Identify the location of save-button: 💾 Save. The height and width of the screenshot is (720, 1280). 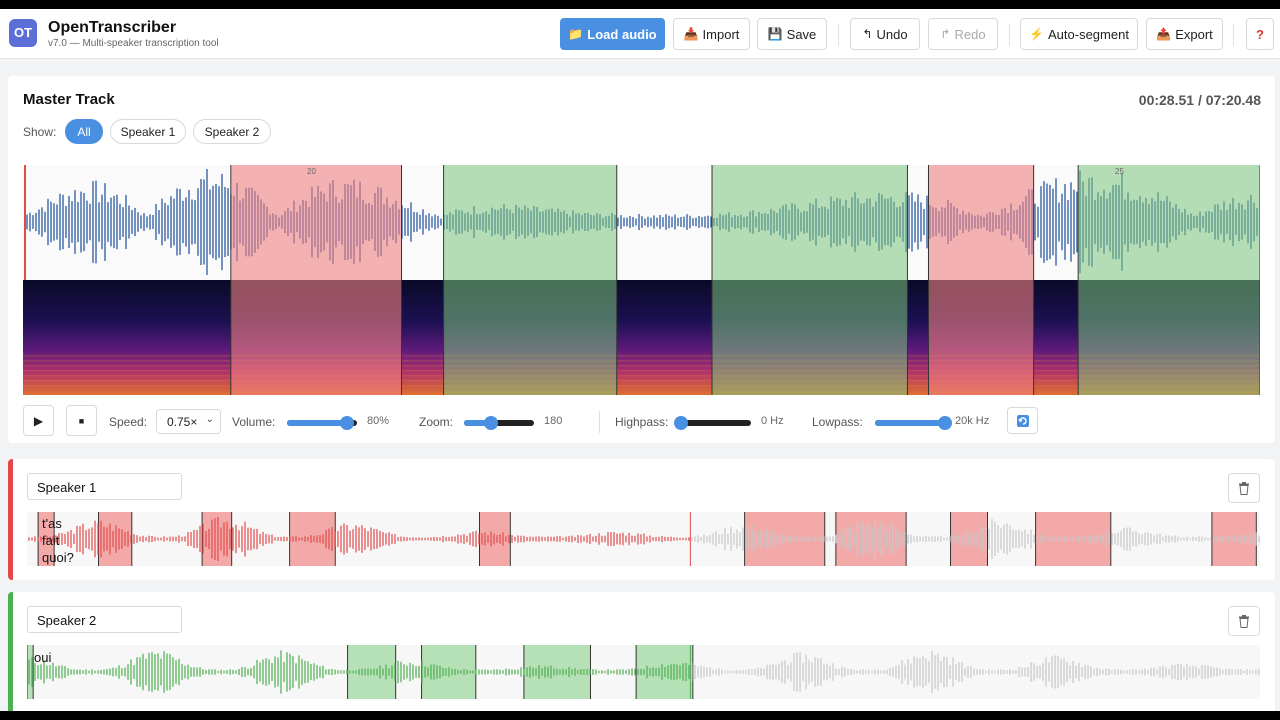
(792, 34).